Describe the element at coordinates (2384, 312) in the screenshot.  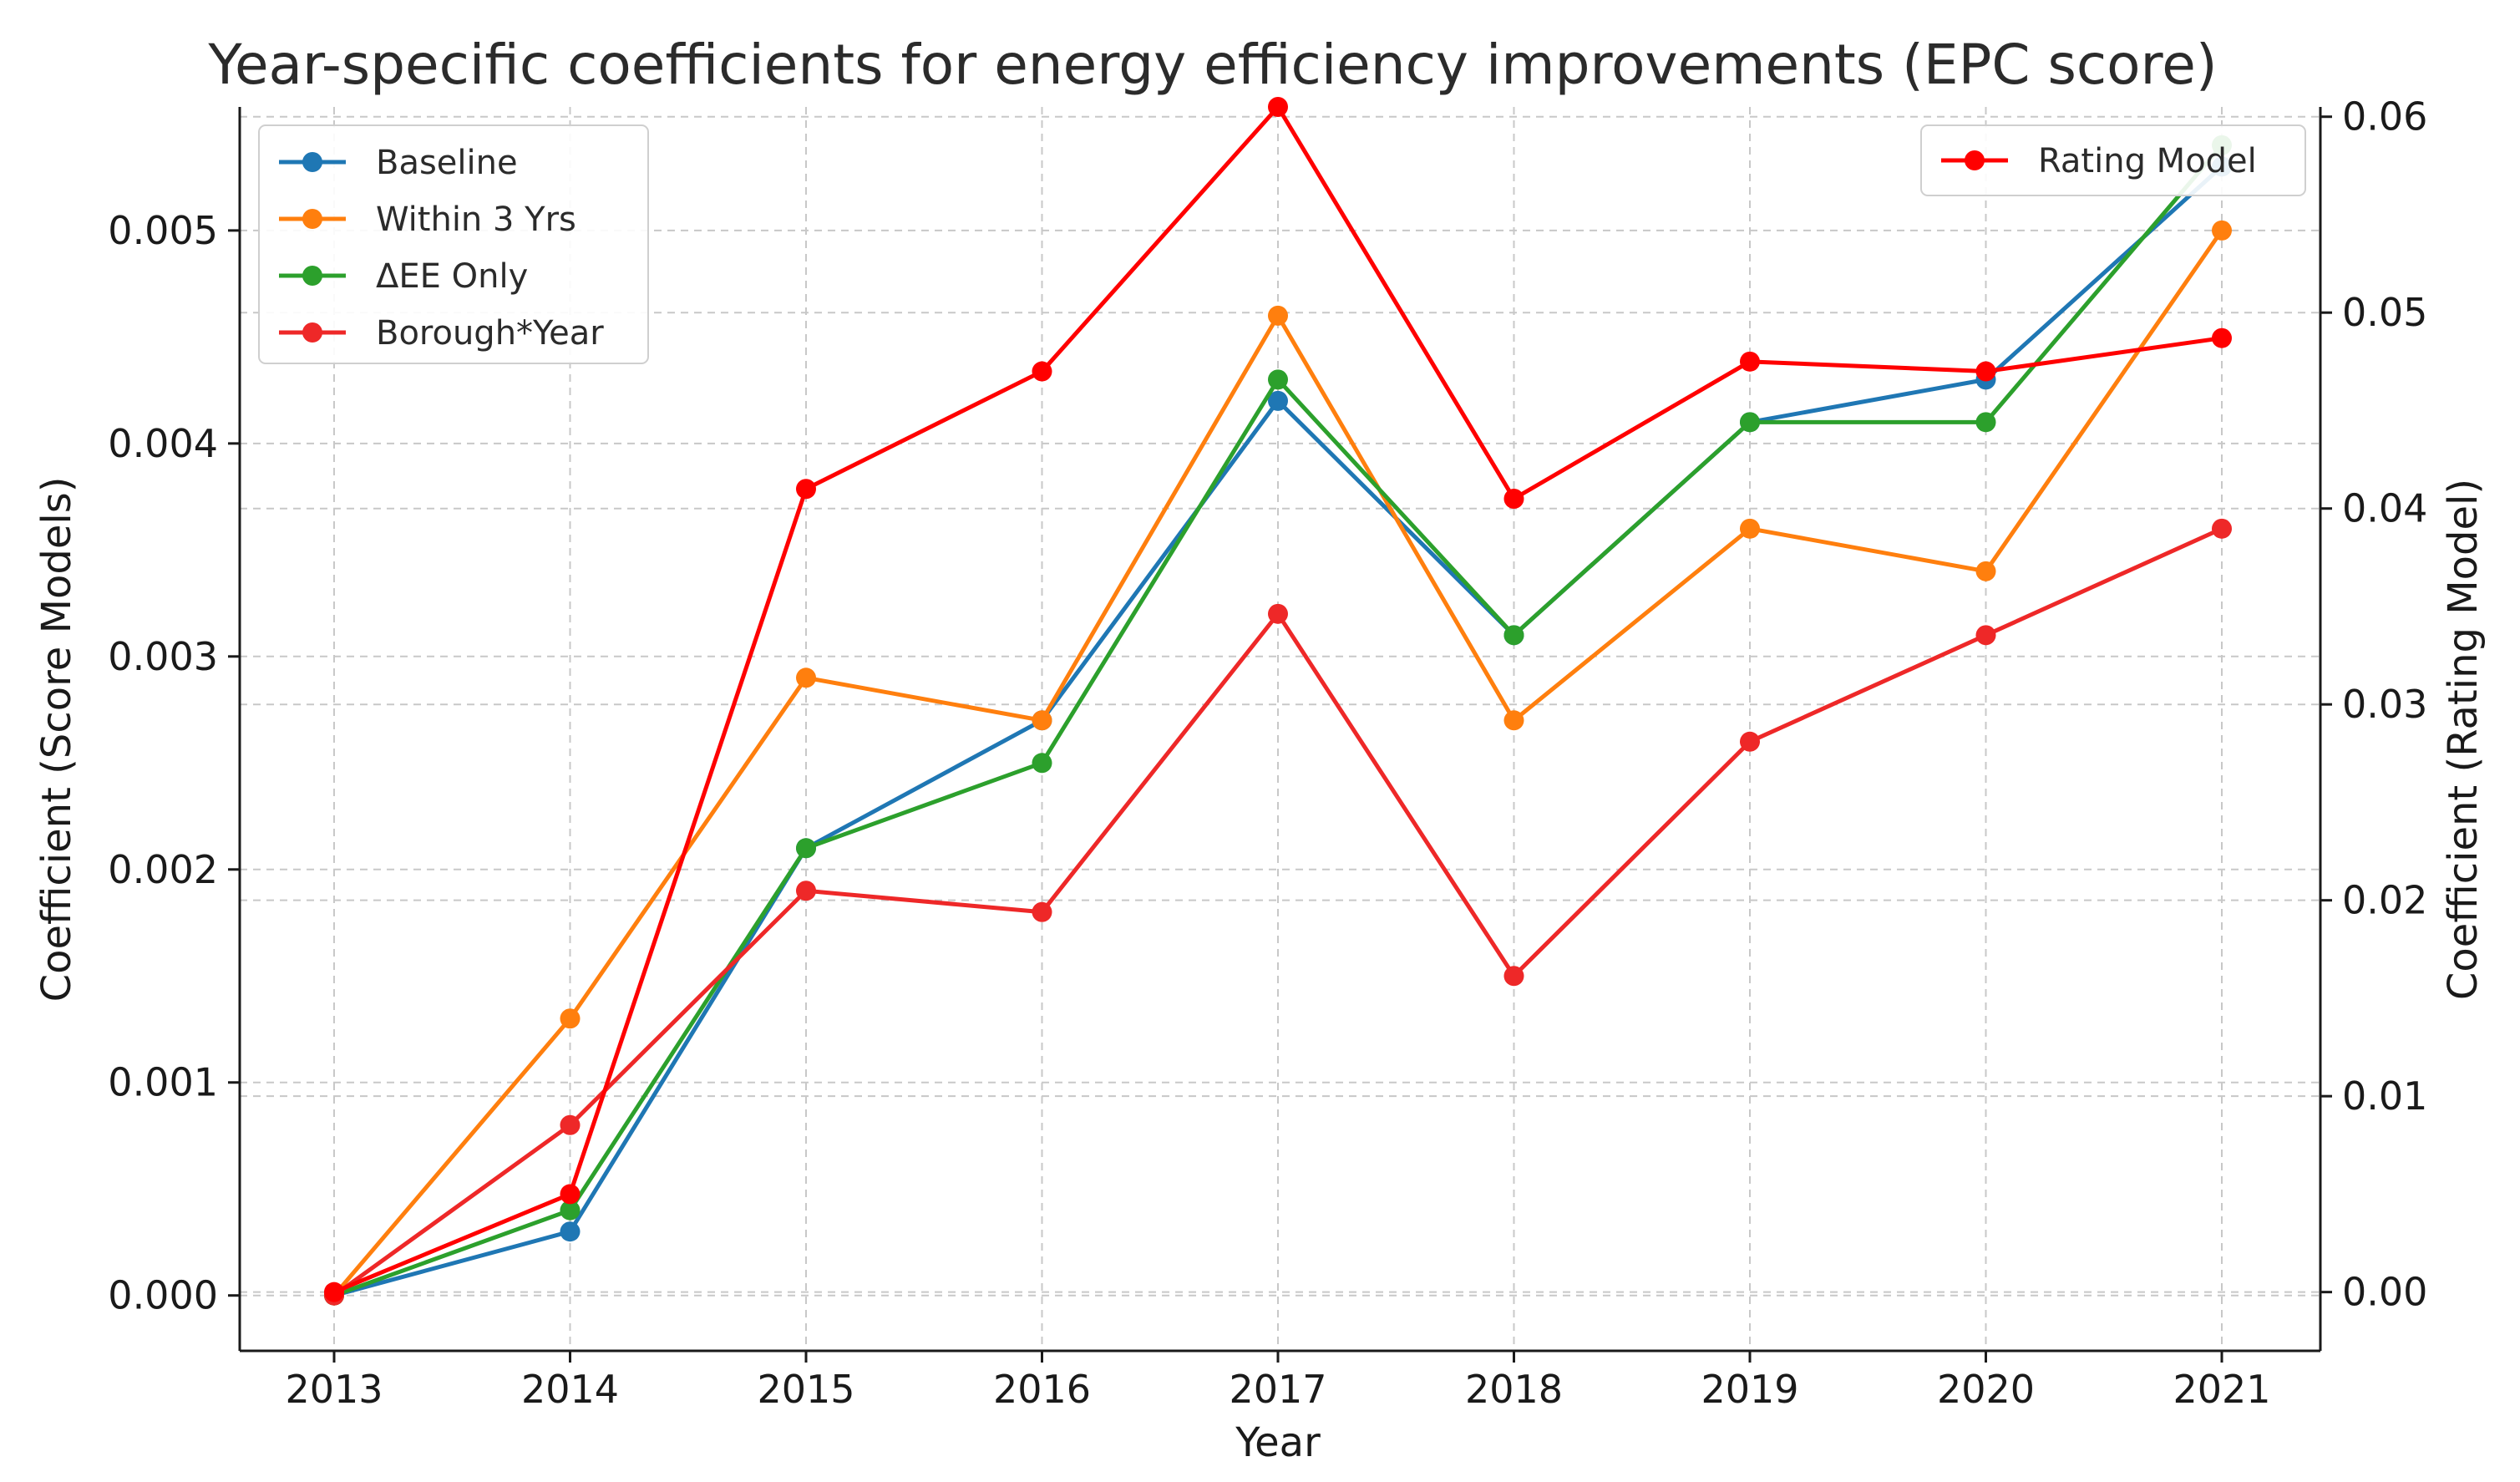
I see `y-tick-label-right: 0.05` at that location.